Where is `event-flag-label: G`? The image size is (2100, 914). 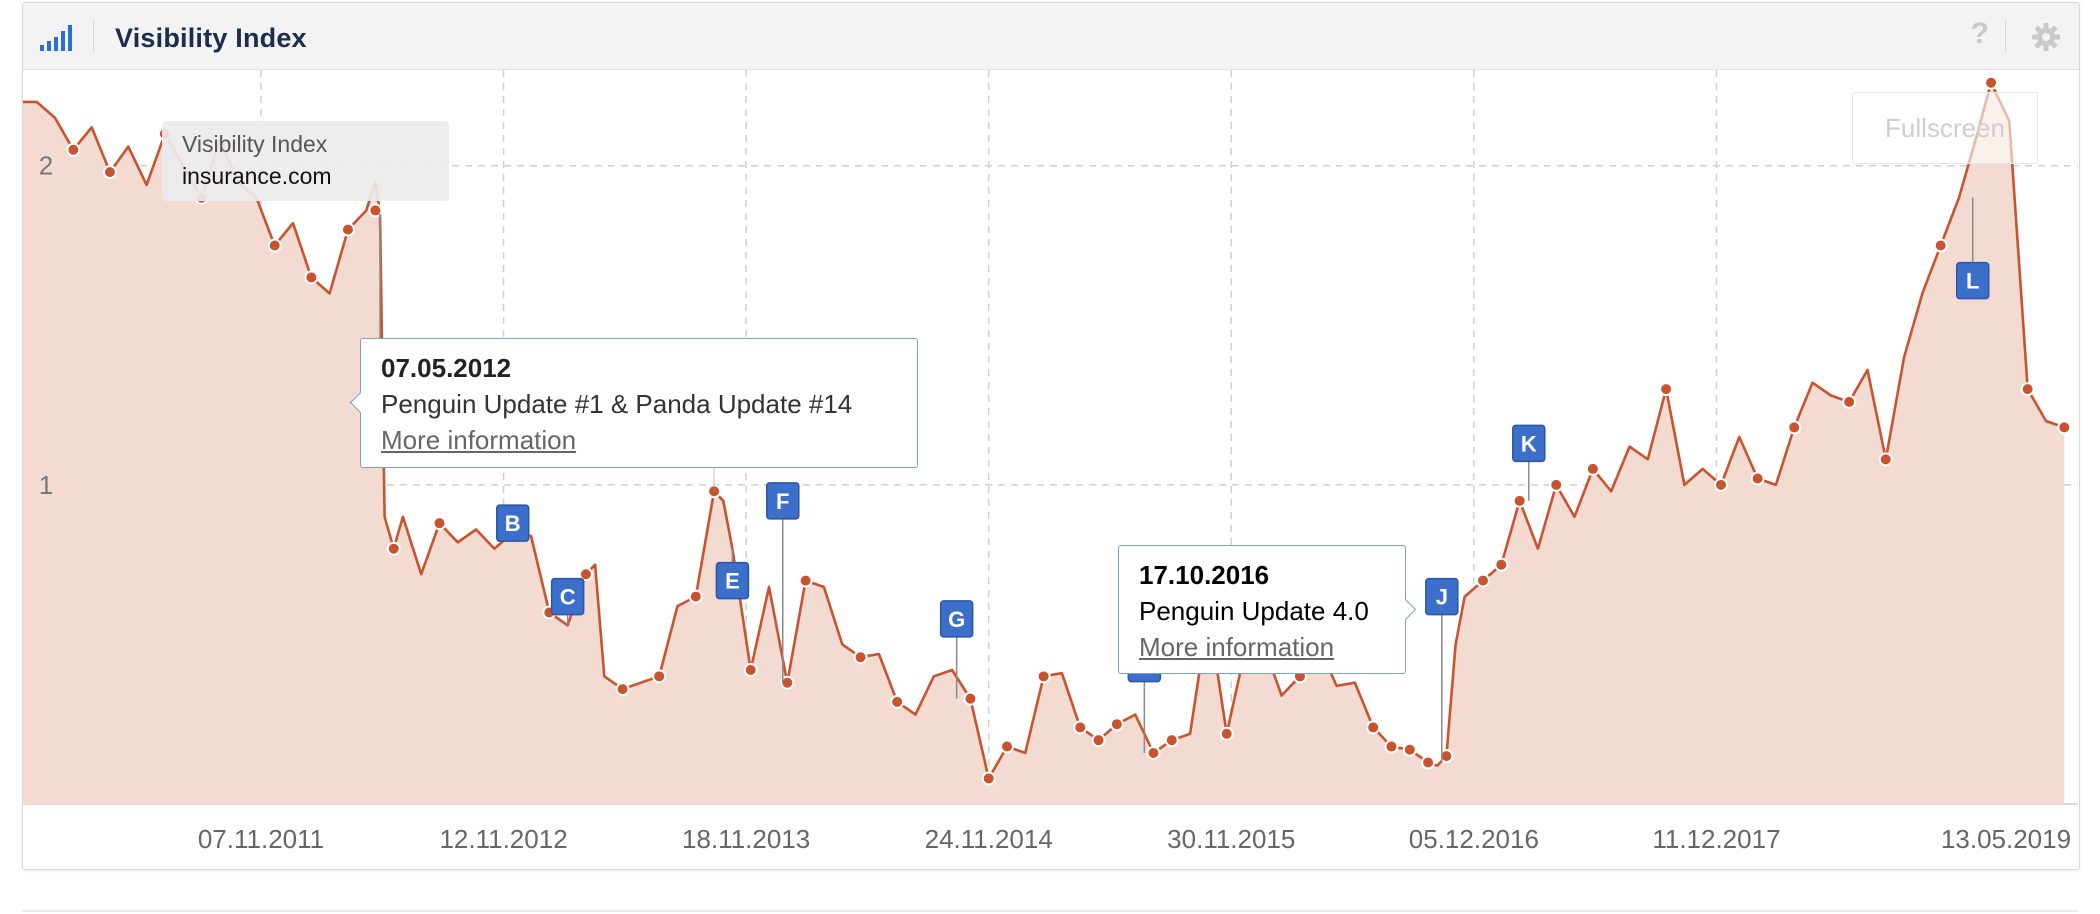
event-flag-label: G is located at coordinates (956, 619).